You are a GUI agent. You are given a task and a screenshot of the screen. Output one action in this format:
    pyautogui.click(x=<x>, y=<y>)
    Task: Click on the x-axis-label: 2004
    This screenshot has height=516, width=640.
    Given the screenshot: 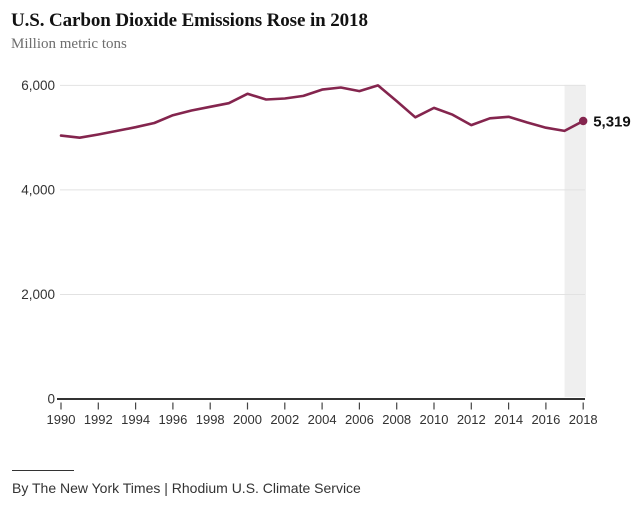 What is the action you would take?
    pyautogui.click(x=322, y=419)
    